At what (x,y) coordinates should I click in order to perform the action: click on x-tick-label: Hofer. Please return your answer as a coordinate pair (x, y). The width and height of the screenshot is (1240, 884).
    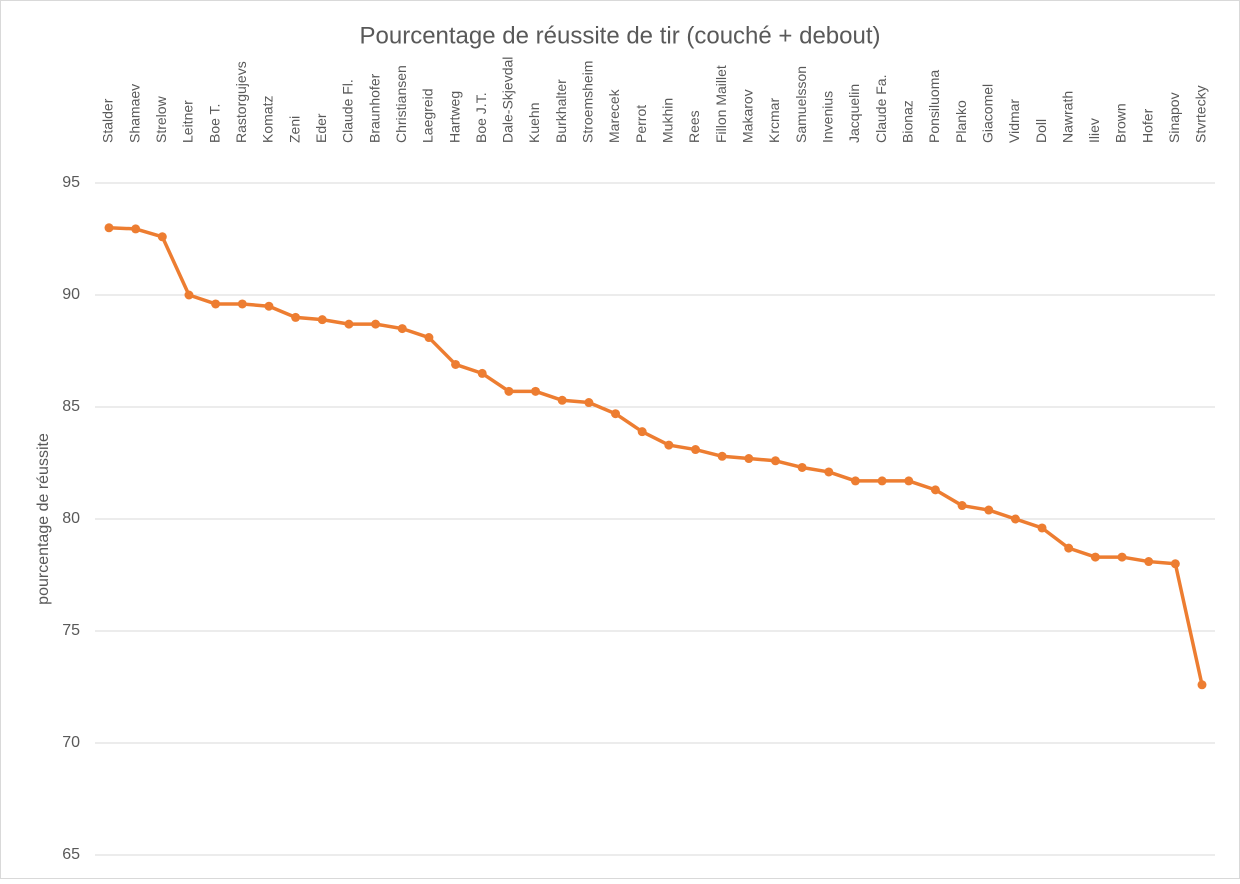
    Looking at the image, I should click on (1147, 125).